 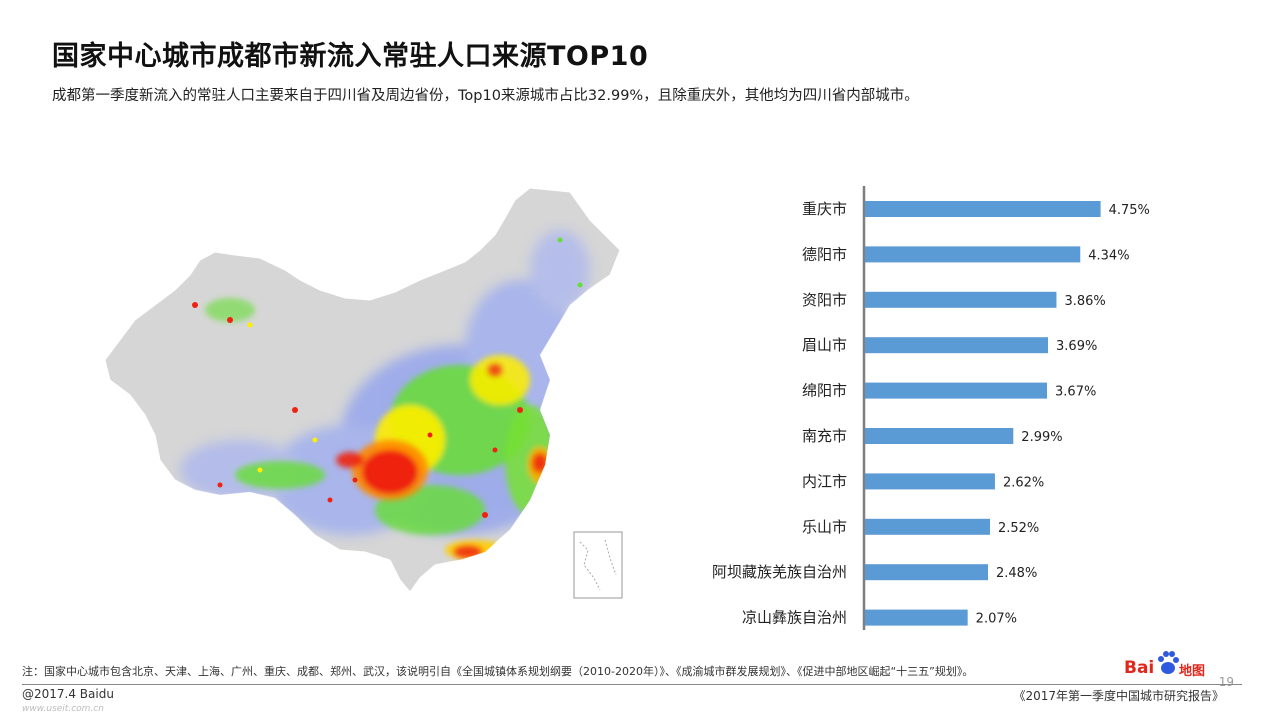 I want to click on footer-divider, so click(x=632, y=684).